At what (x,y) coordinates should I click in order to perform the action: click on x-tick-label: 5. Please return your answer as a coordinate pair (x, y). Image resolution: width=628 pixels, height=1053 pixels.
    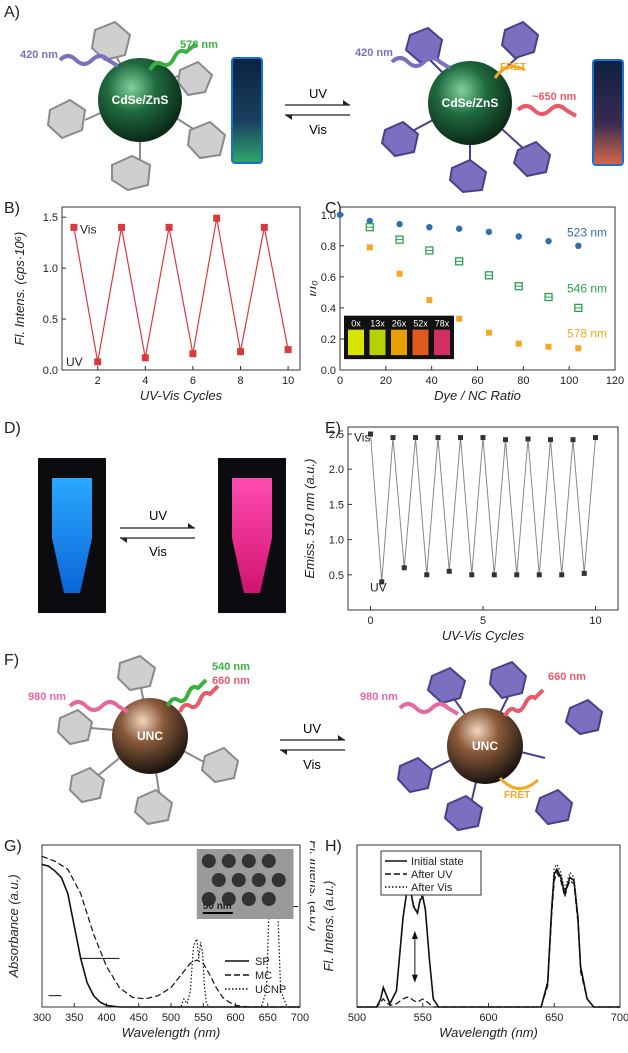
    Looking at the image, I should click on (483, 621).